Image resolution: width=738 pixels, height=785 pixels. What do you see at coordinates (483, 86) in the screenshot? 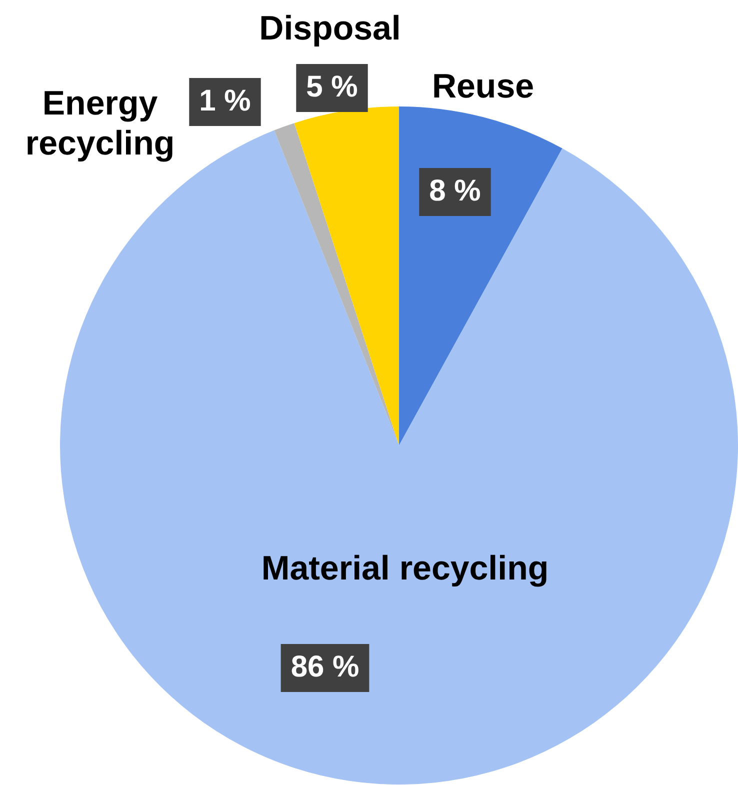
I see `slice-label: Reuse` at bounding box center [483, 86].